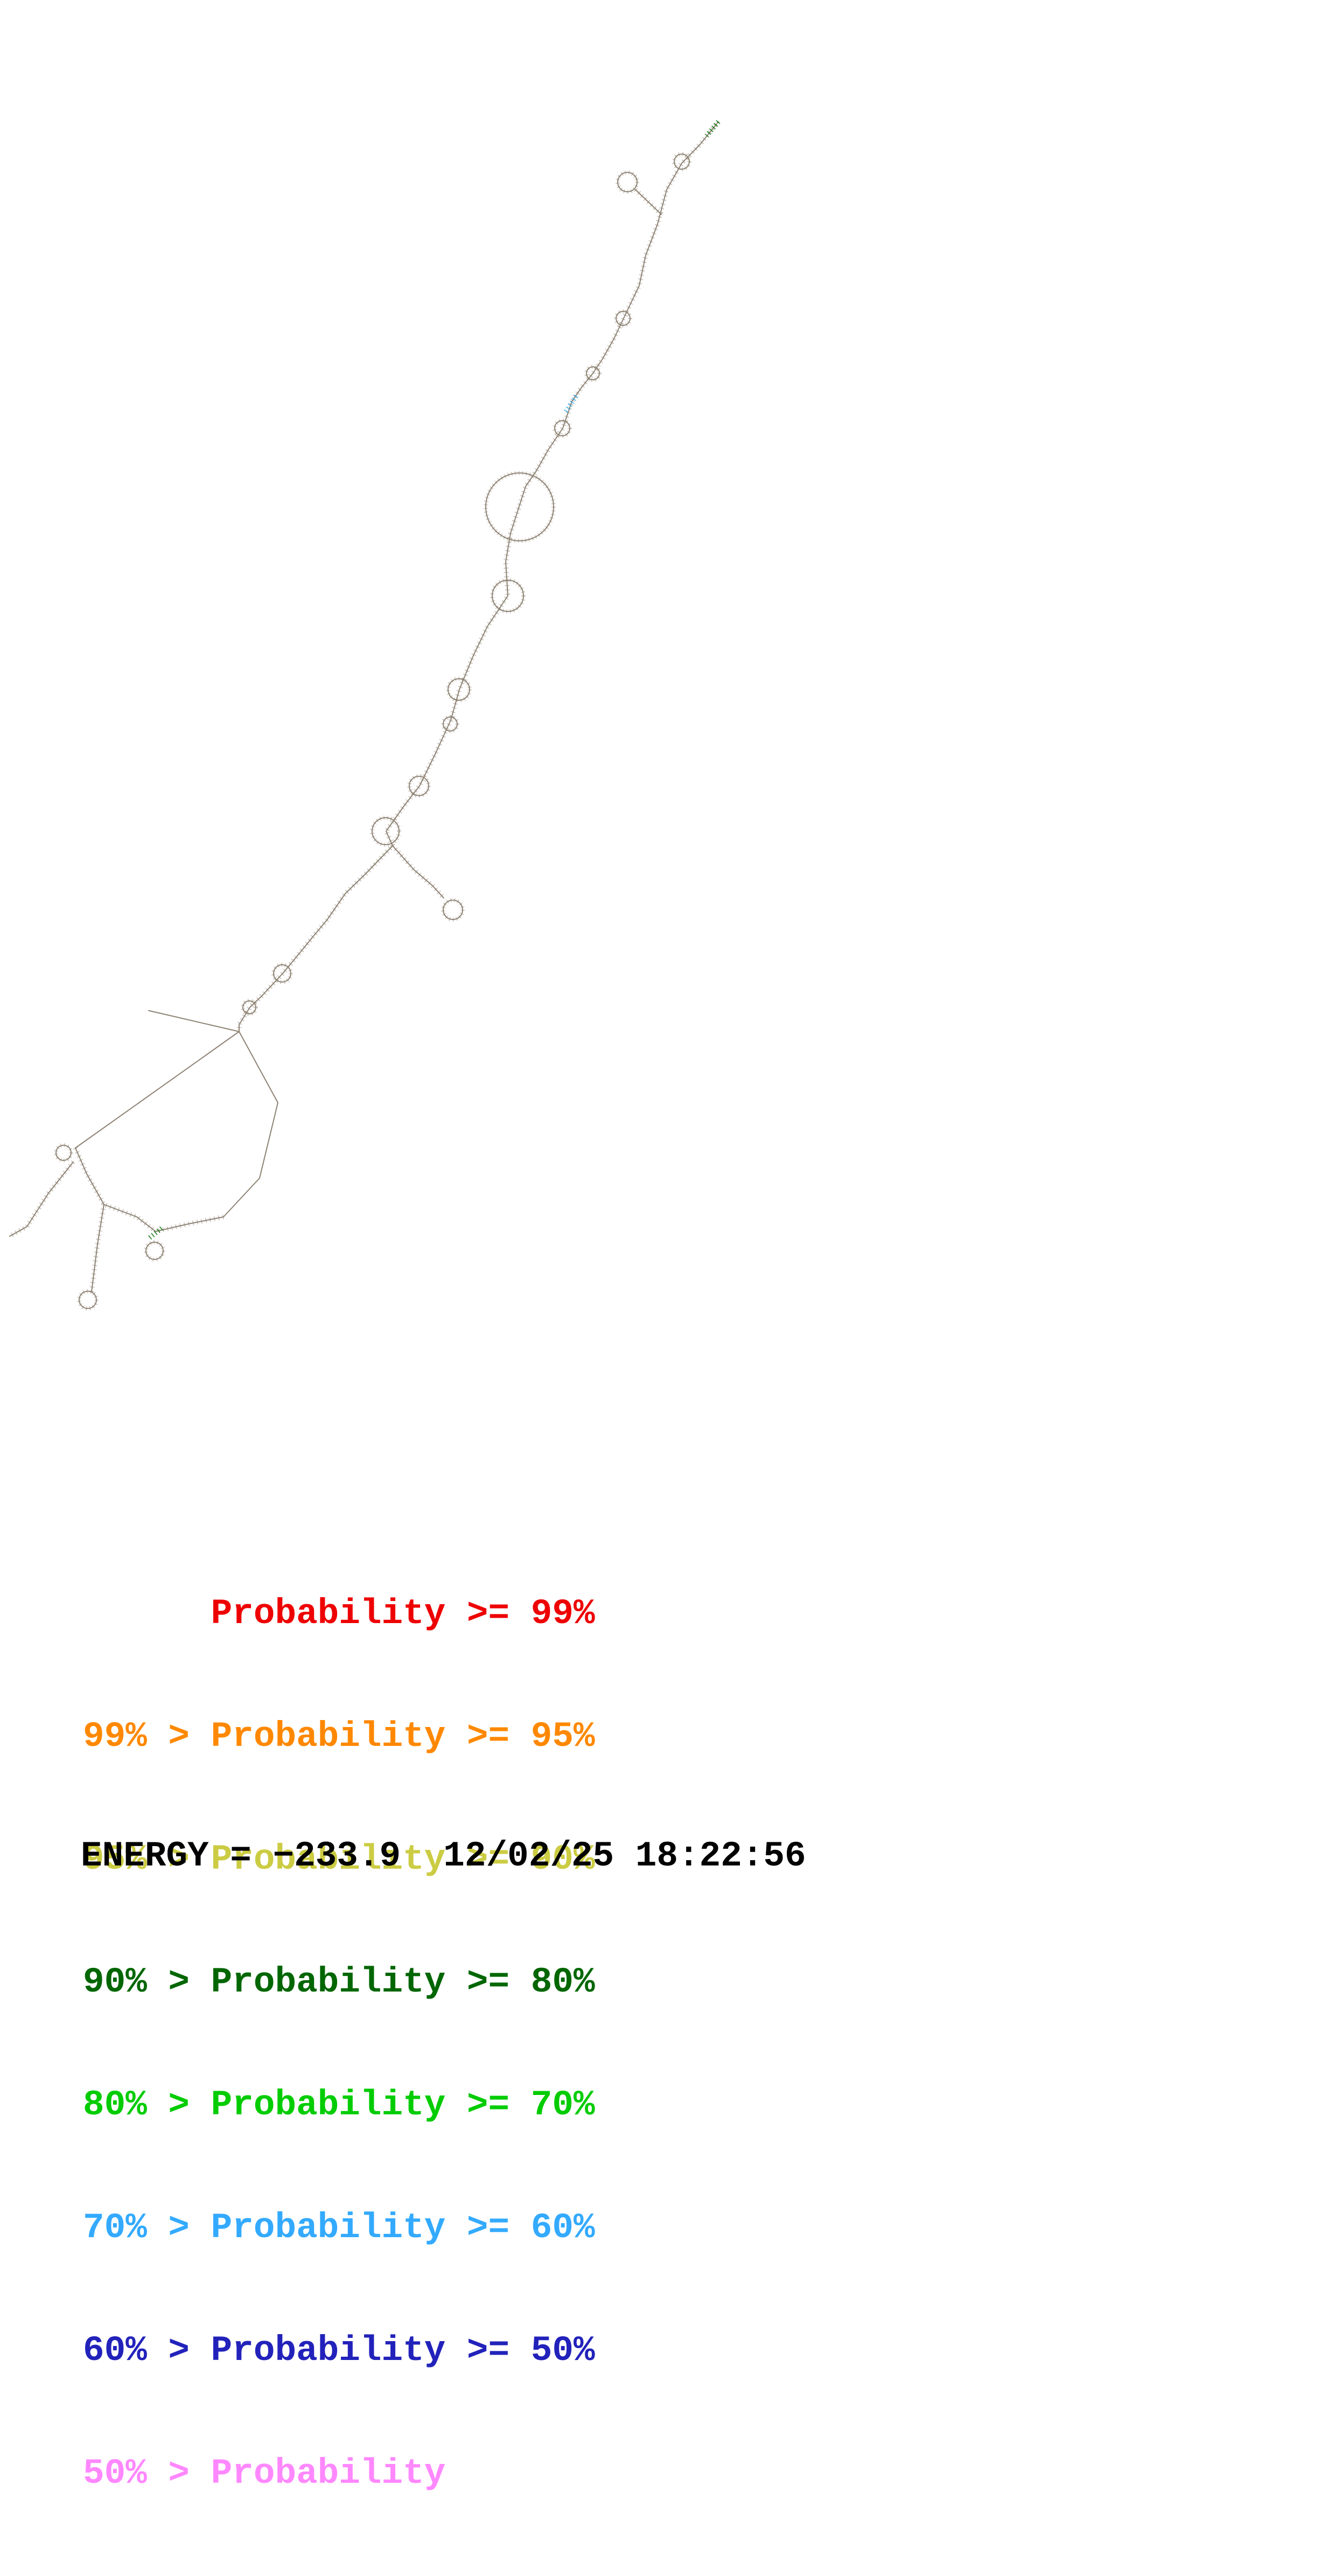 This screenshot has width=1335, height=2576. What do you see at coordinates (339, 1859) in the screenshot?
I see `legend-row-90-95: 95% > Probability >= 90%` at bounding box center [339, 1859].